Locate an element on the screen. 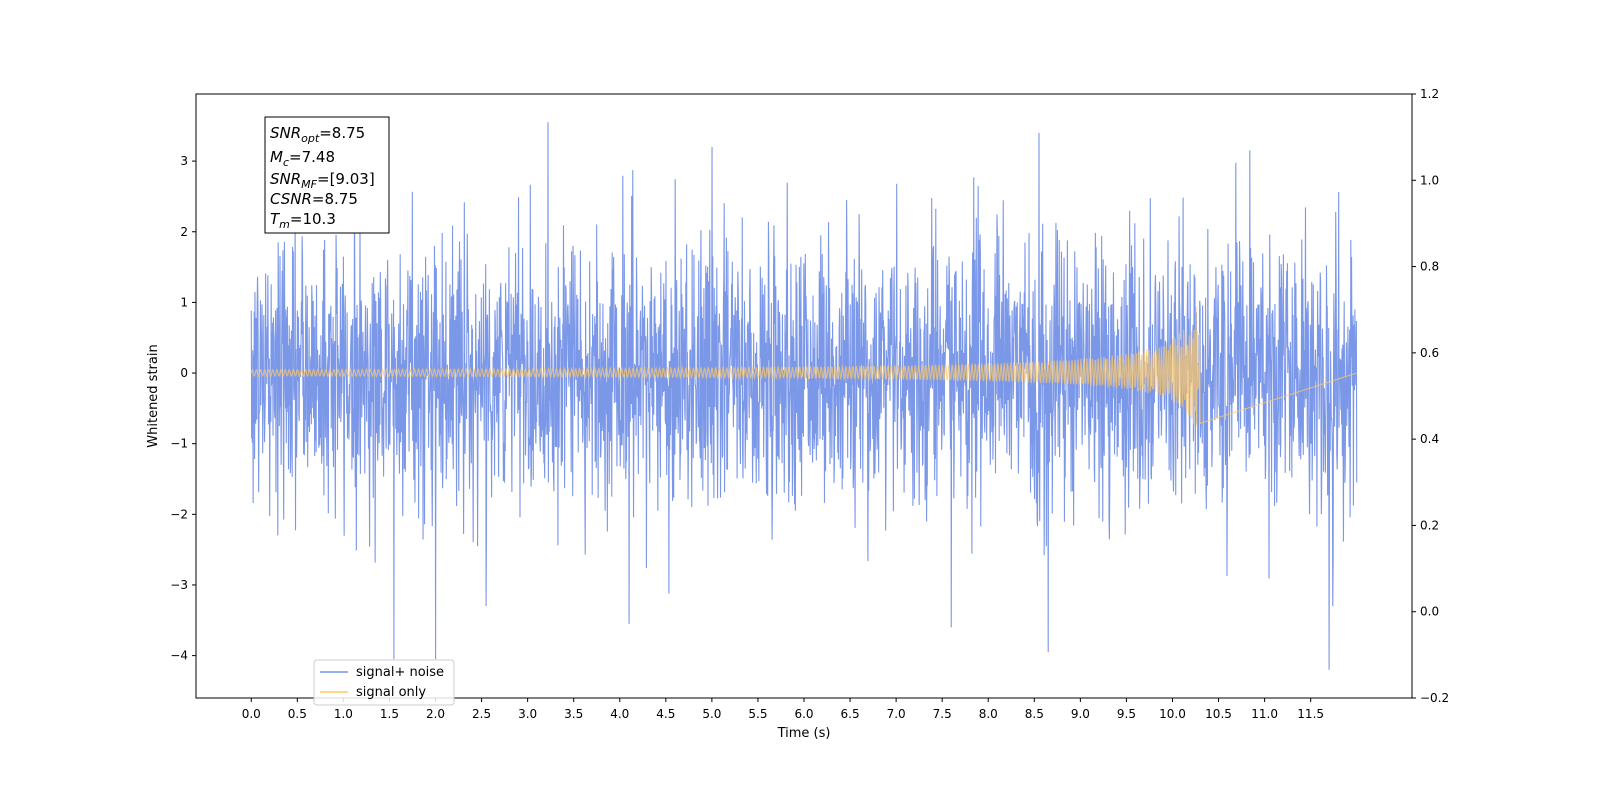 Image resolution: width=1600 pixels, height=804 pixels. annotation-subscript: c is located at coordinates (286, 162).